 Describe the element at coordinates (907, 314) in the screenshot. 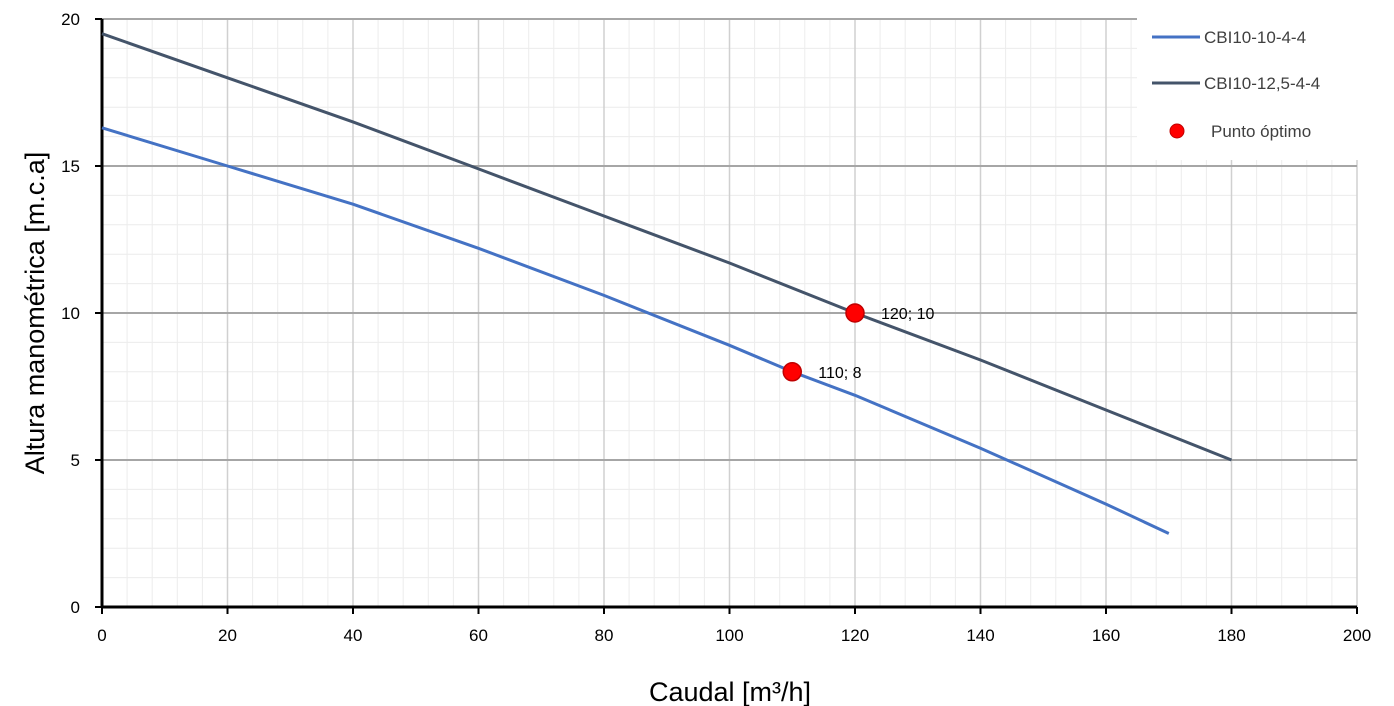

I see `optimal-point-label: 120; 10` at that location.